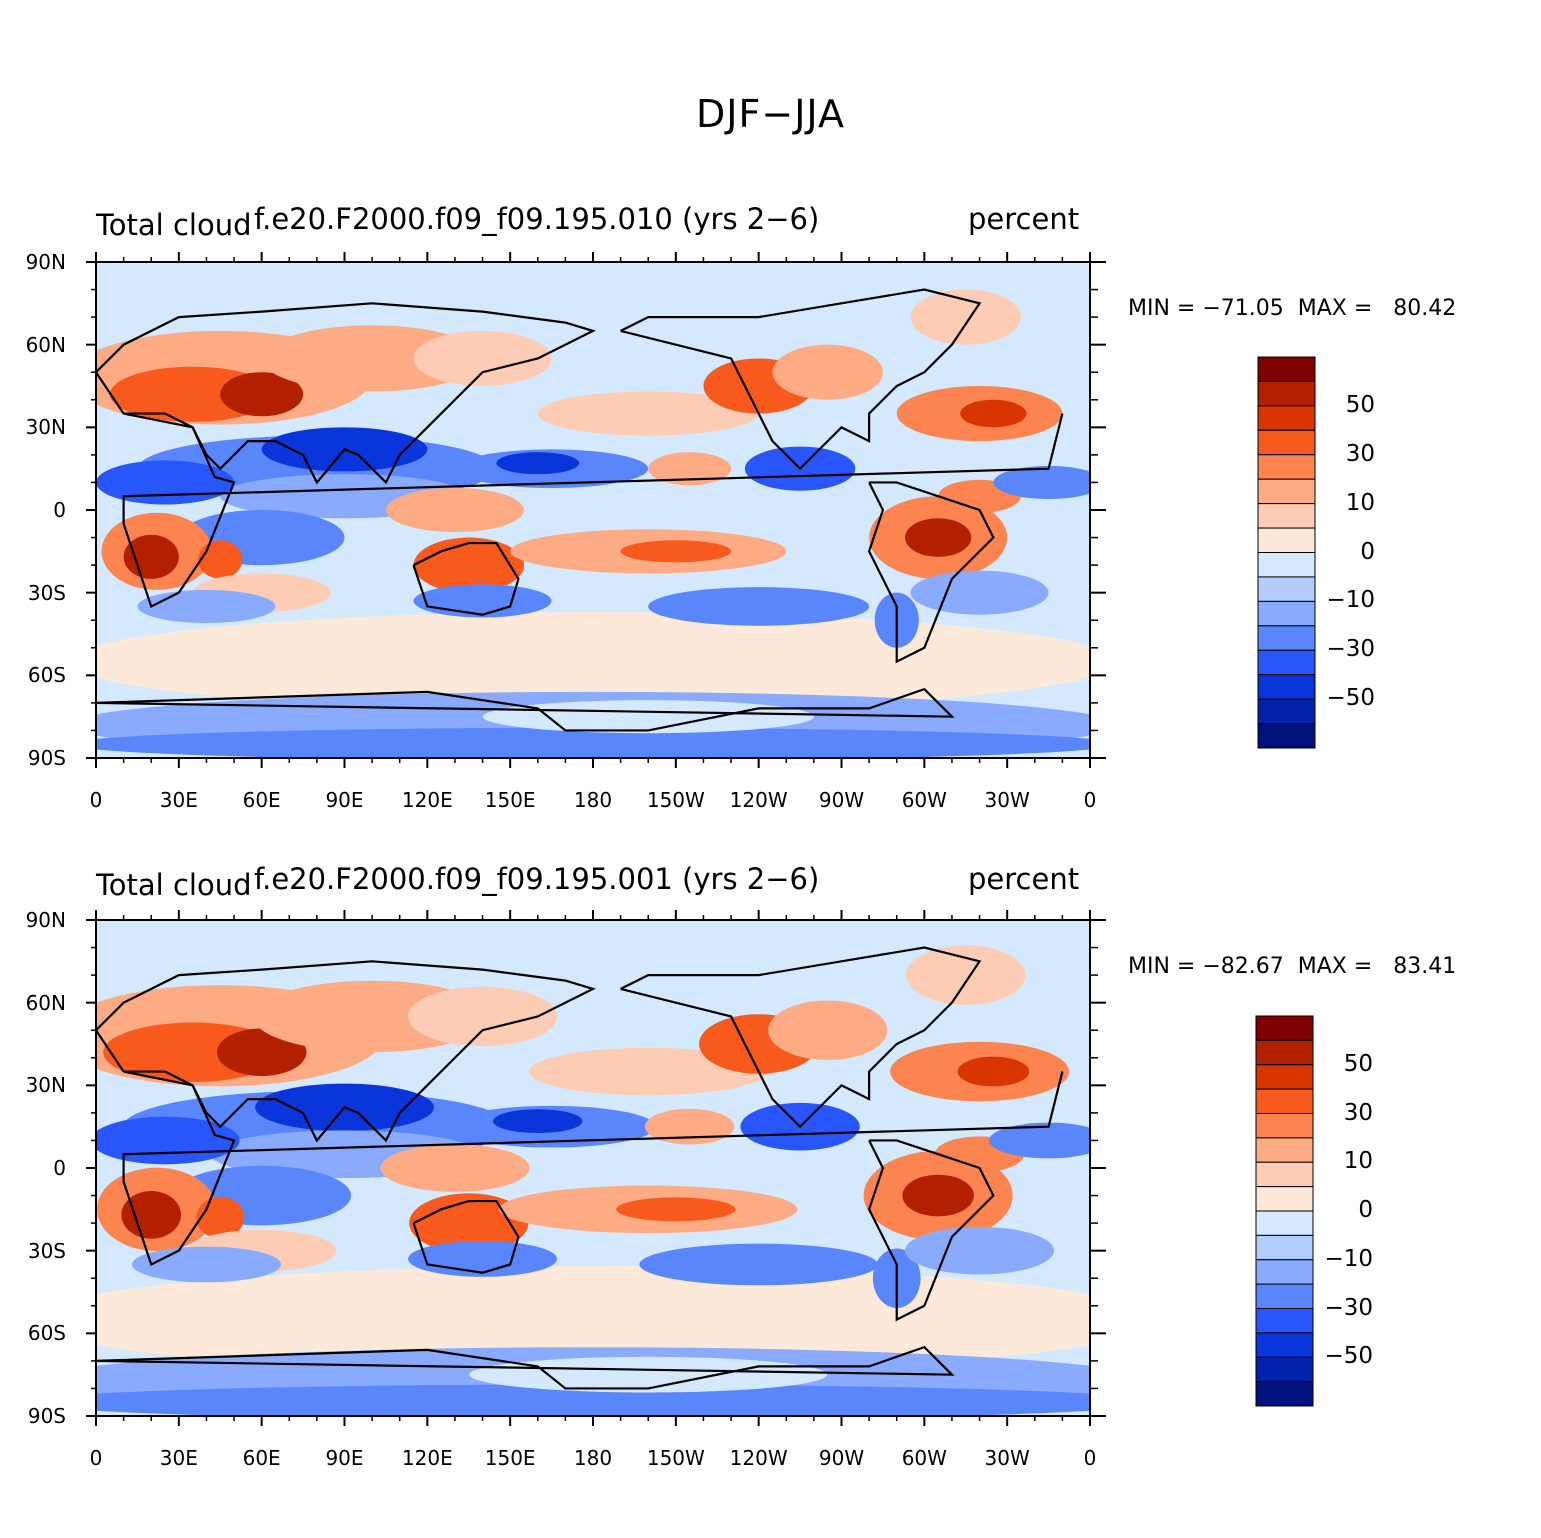 The image size is (1541, 1538). Describe the element at coordinates (1350, 600) in the screenshot. I see `colorbar-label: −10` at that location.